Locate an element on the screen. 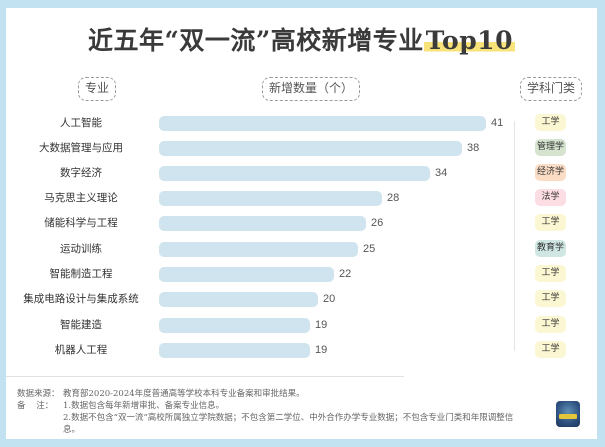 This screenshot has height=447, width=605. chart-title: 近五年“双一流”高校新增专业Top10 is located at coordinates (301, 41).